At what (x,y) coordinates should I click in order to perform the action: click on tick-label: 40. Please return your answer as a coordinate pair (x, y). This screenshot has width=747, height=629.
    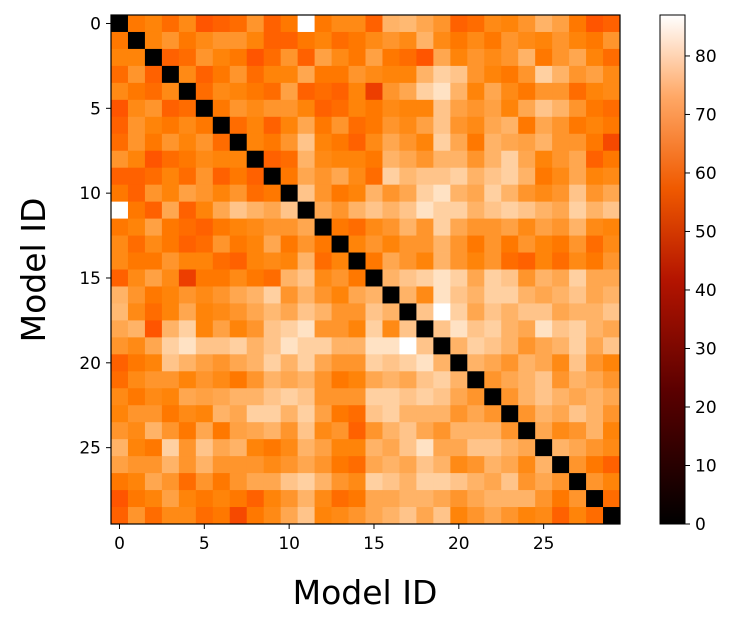
    Looking at the image, I should click on (706, 291).